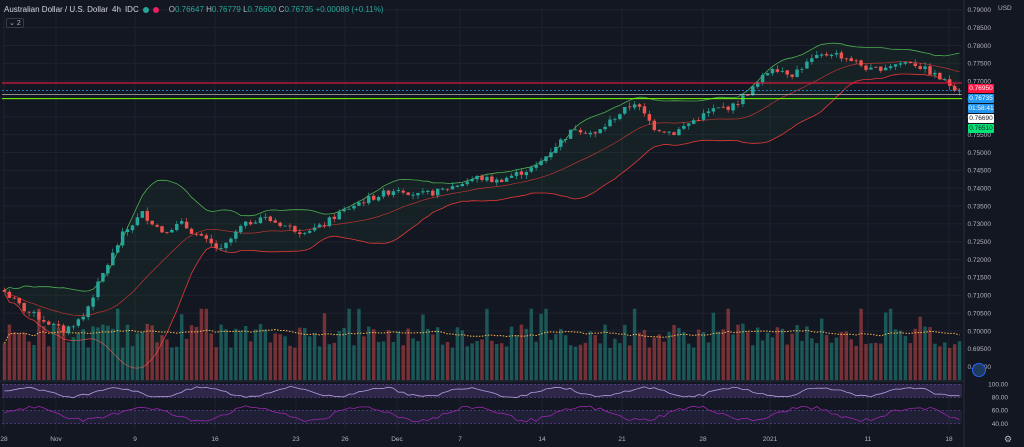  Describe the element at coordinates (18, 23) in the screenshot. I see `indicator-count: 2` at that location.